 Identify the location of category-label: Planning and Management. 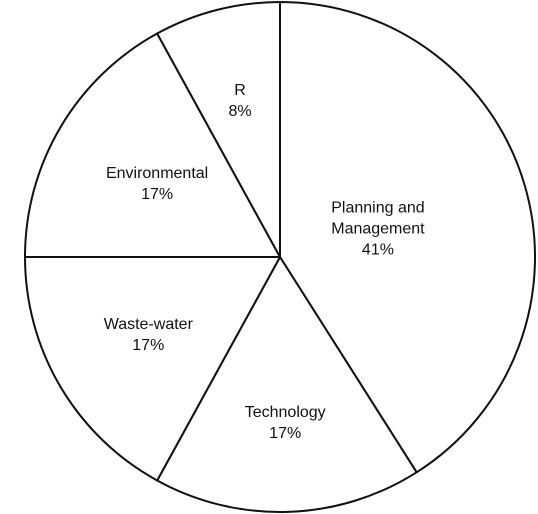
(378, 218).